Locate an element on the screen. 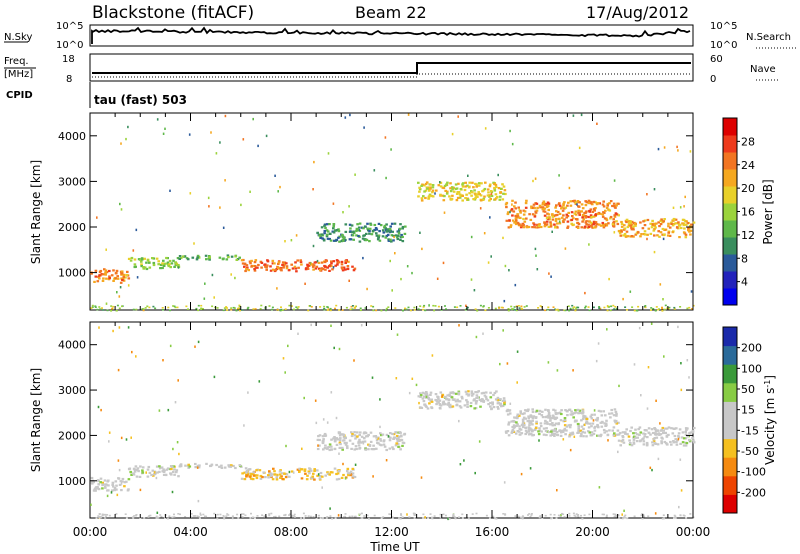 Image resolution: width=800 pixels, height=554 pixels. freq-label: Freq. is located at coordinates (16, 61).